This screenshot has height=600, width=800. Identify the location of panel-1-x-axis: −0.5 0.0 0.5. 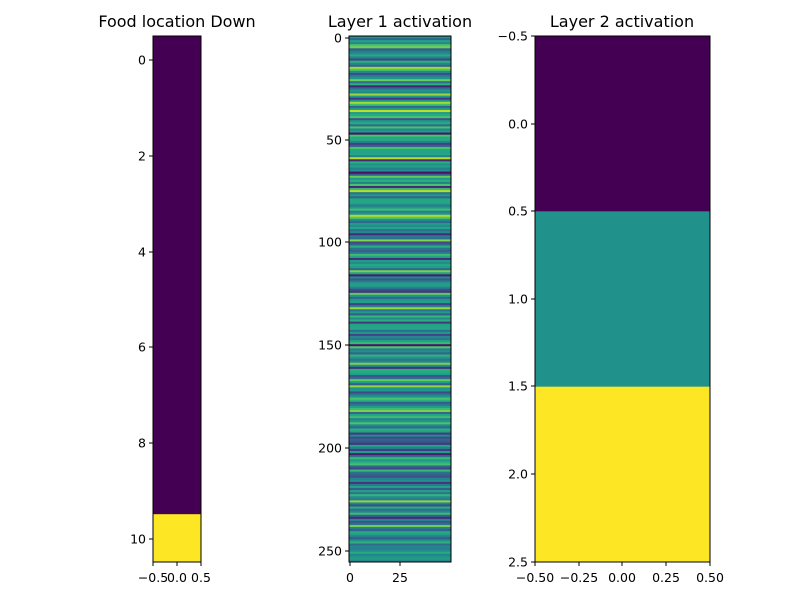
(174, 573).